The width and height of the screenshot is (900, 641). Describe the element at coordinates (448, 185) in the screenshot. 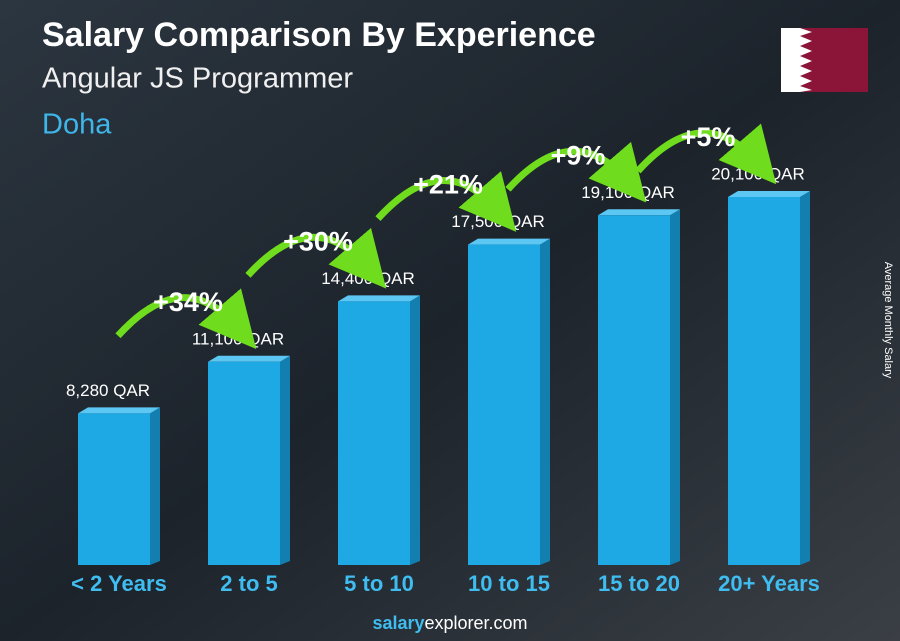

I see `change-label: +21%` at that location.